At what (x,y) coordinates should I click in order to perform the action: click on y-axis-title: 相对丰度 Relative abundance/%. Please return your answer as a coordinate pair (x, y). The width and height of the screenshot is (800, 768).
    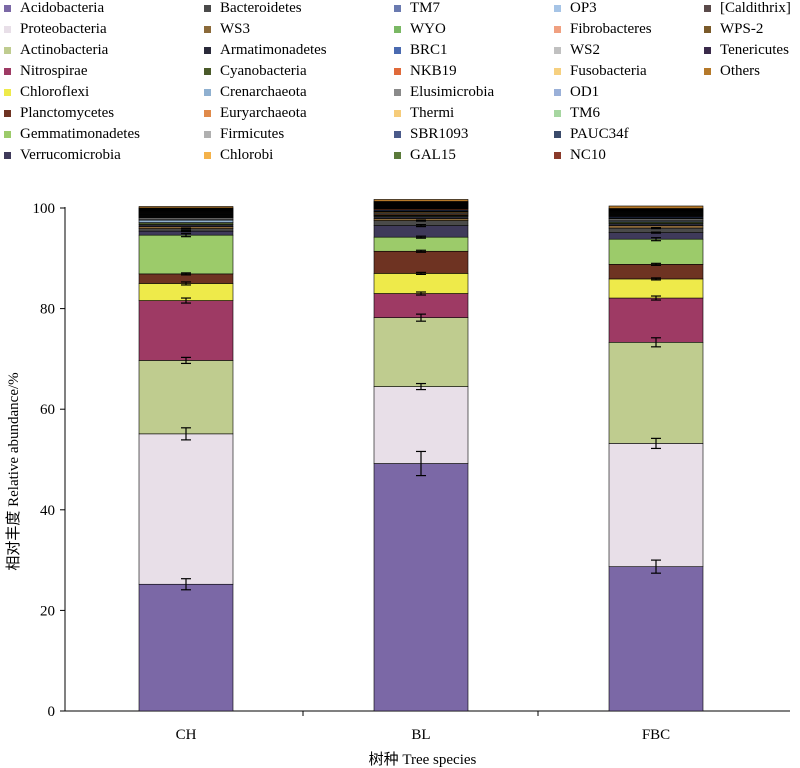
    Looking at the image, I should click on (13, 471).